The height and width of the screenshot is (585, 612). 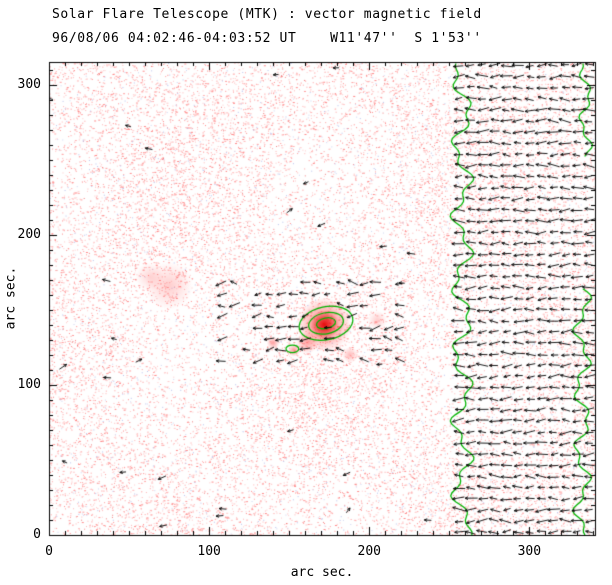 What do you see at coordinates (322, 572) in the screenshot?
I see `x-axis-label: arc sec.` at bounding box center [322, 572].